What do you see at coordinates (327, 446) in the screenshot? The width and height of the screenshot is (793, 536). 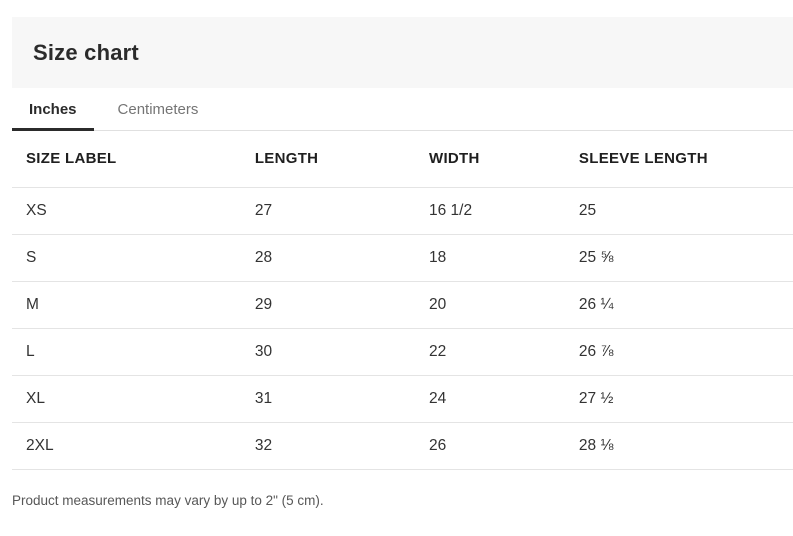 I see `cell-length: 32` at bounding box center [327, 446].